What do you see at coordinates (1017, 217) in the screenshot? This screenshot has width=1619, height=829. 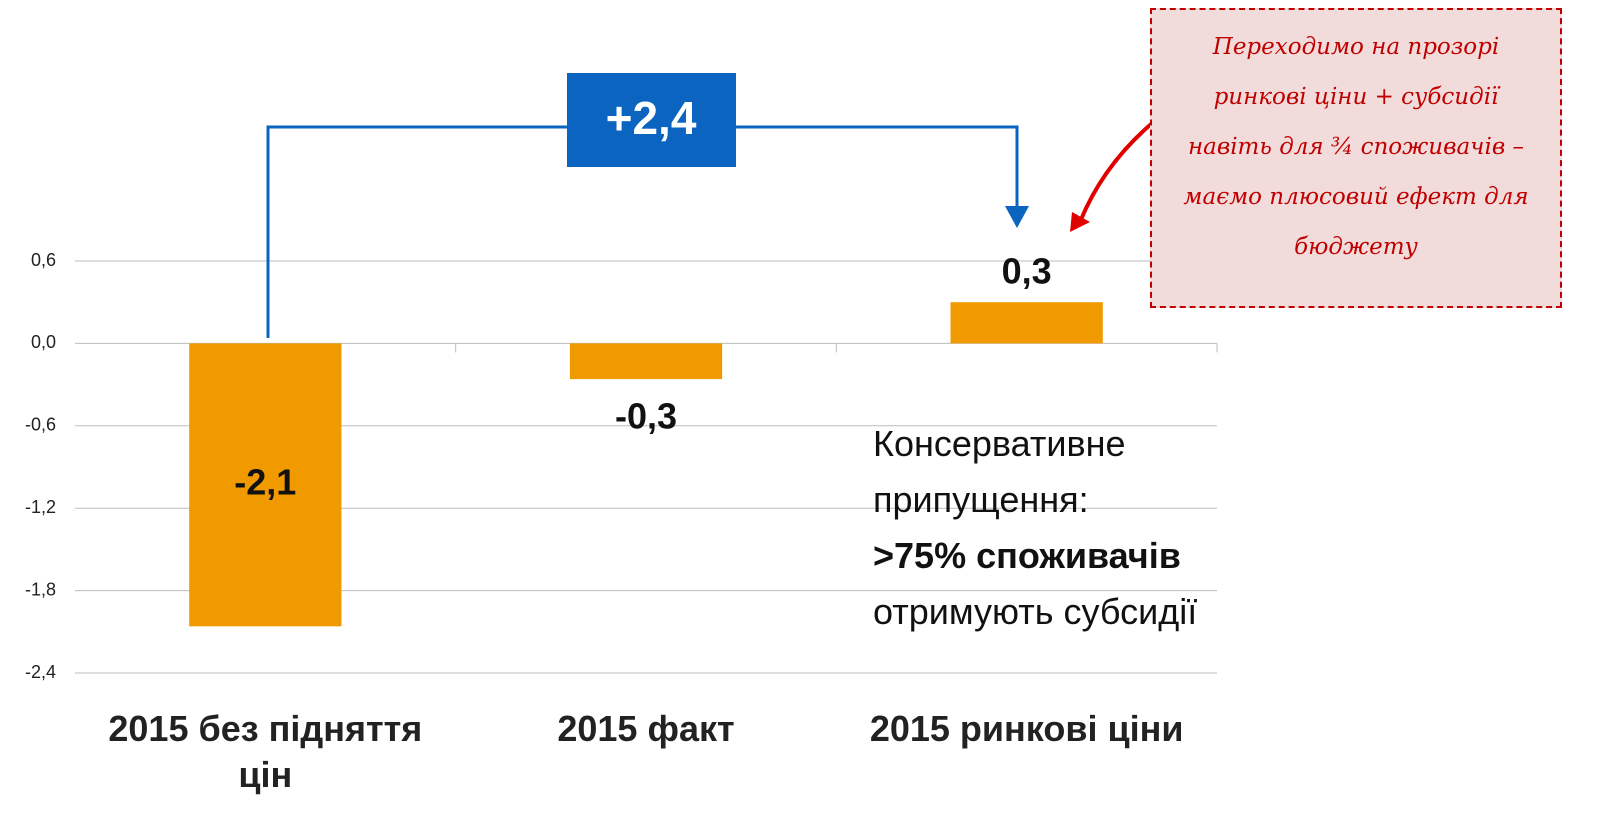 I see `arrowhead` at bounding box center [1017, 217].